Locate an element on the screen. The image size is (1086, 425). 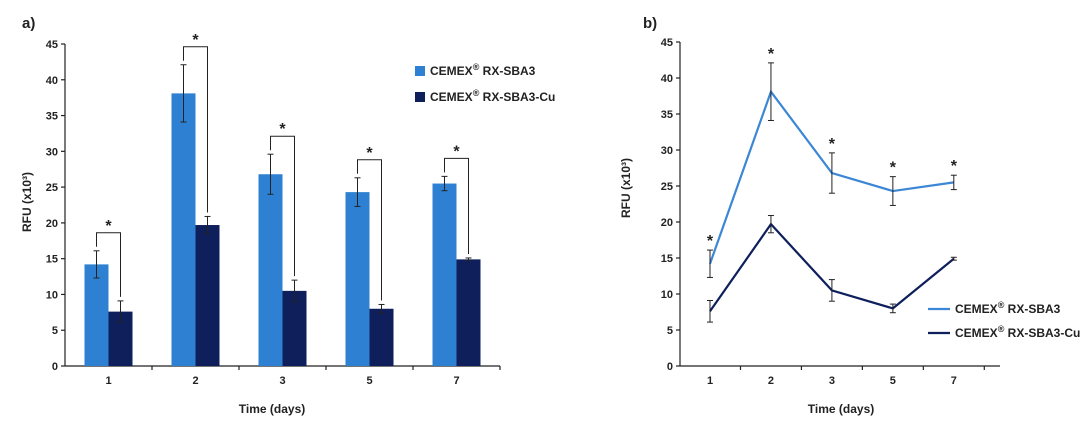
panel-b-ylabel: RFU (x10³) is located at coordinates (626, 188).